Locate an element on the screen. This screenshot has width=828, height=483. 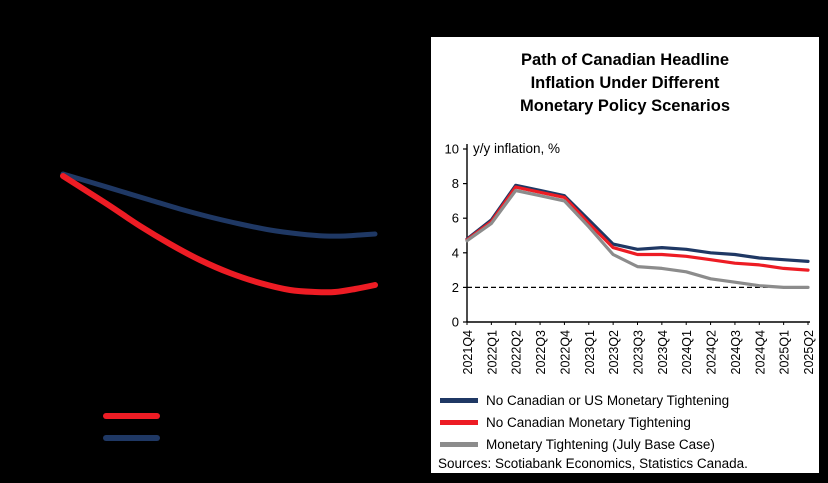
legend-label-no-canadian-tightening: No Canadian Monetary Tightening is located at coordinates (588, 422).